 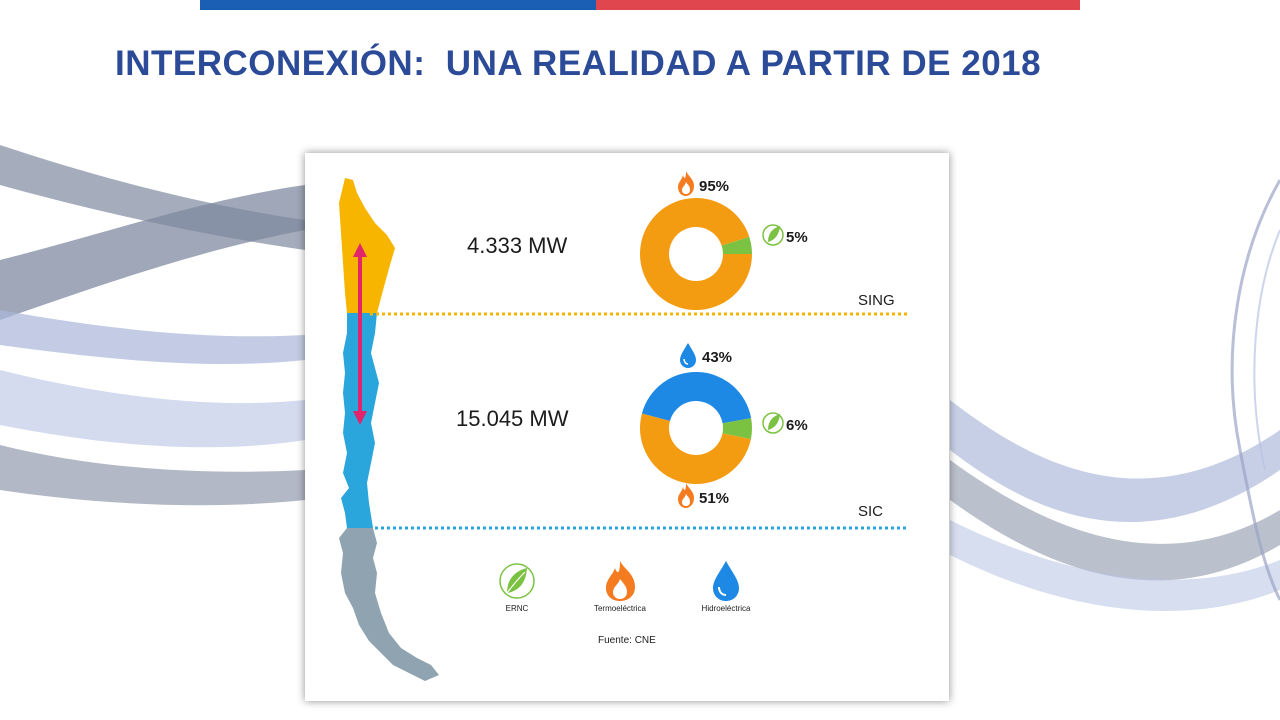 I want to click on sing-region-label: SING, so click(x=876, y=300).